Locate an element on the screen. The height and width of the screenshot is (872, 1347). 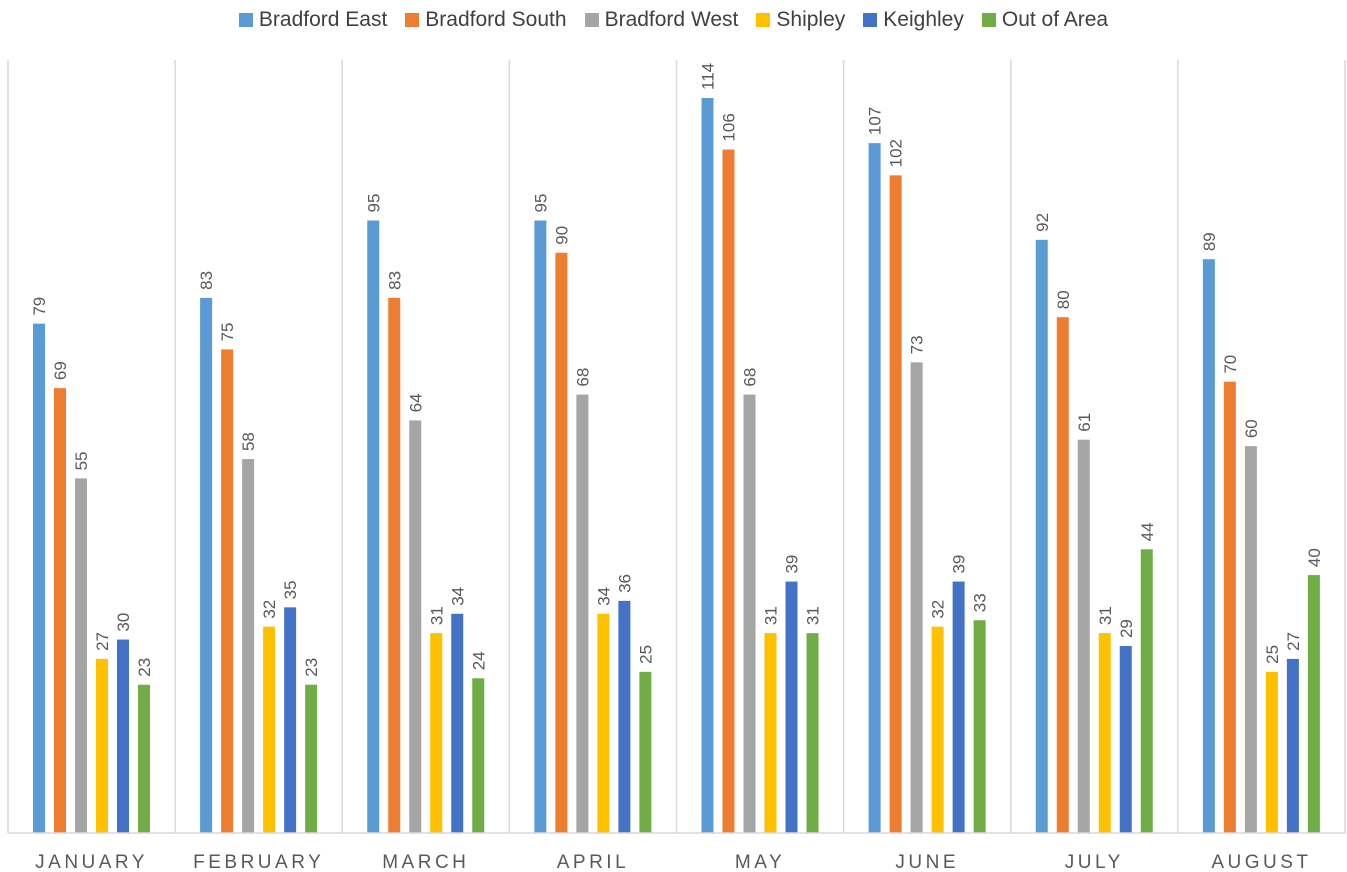
data-label: 114 is located at coordinates (708, 76).